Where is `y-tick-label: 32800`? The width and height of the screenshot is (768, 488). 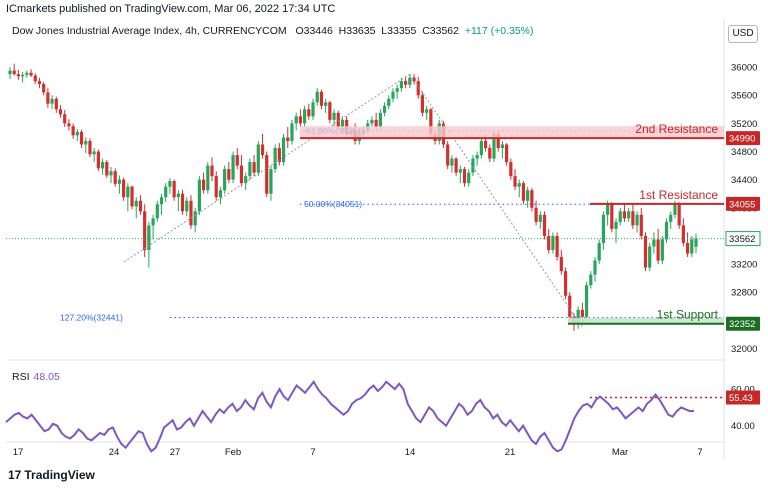
y-tick-label: 32800 is located at coordinates (744, 293).